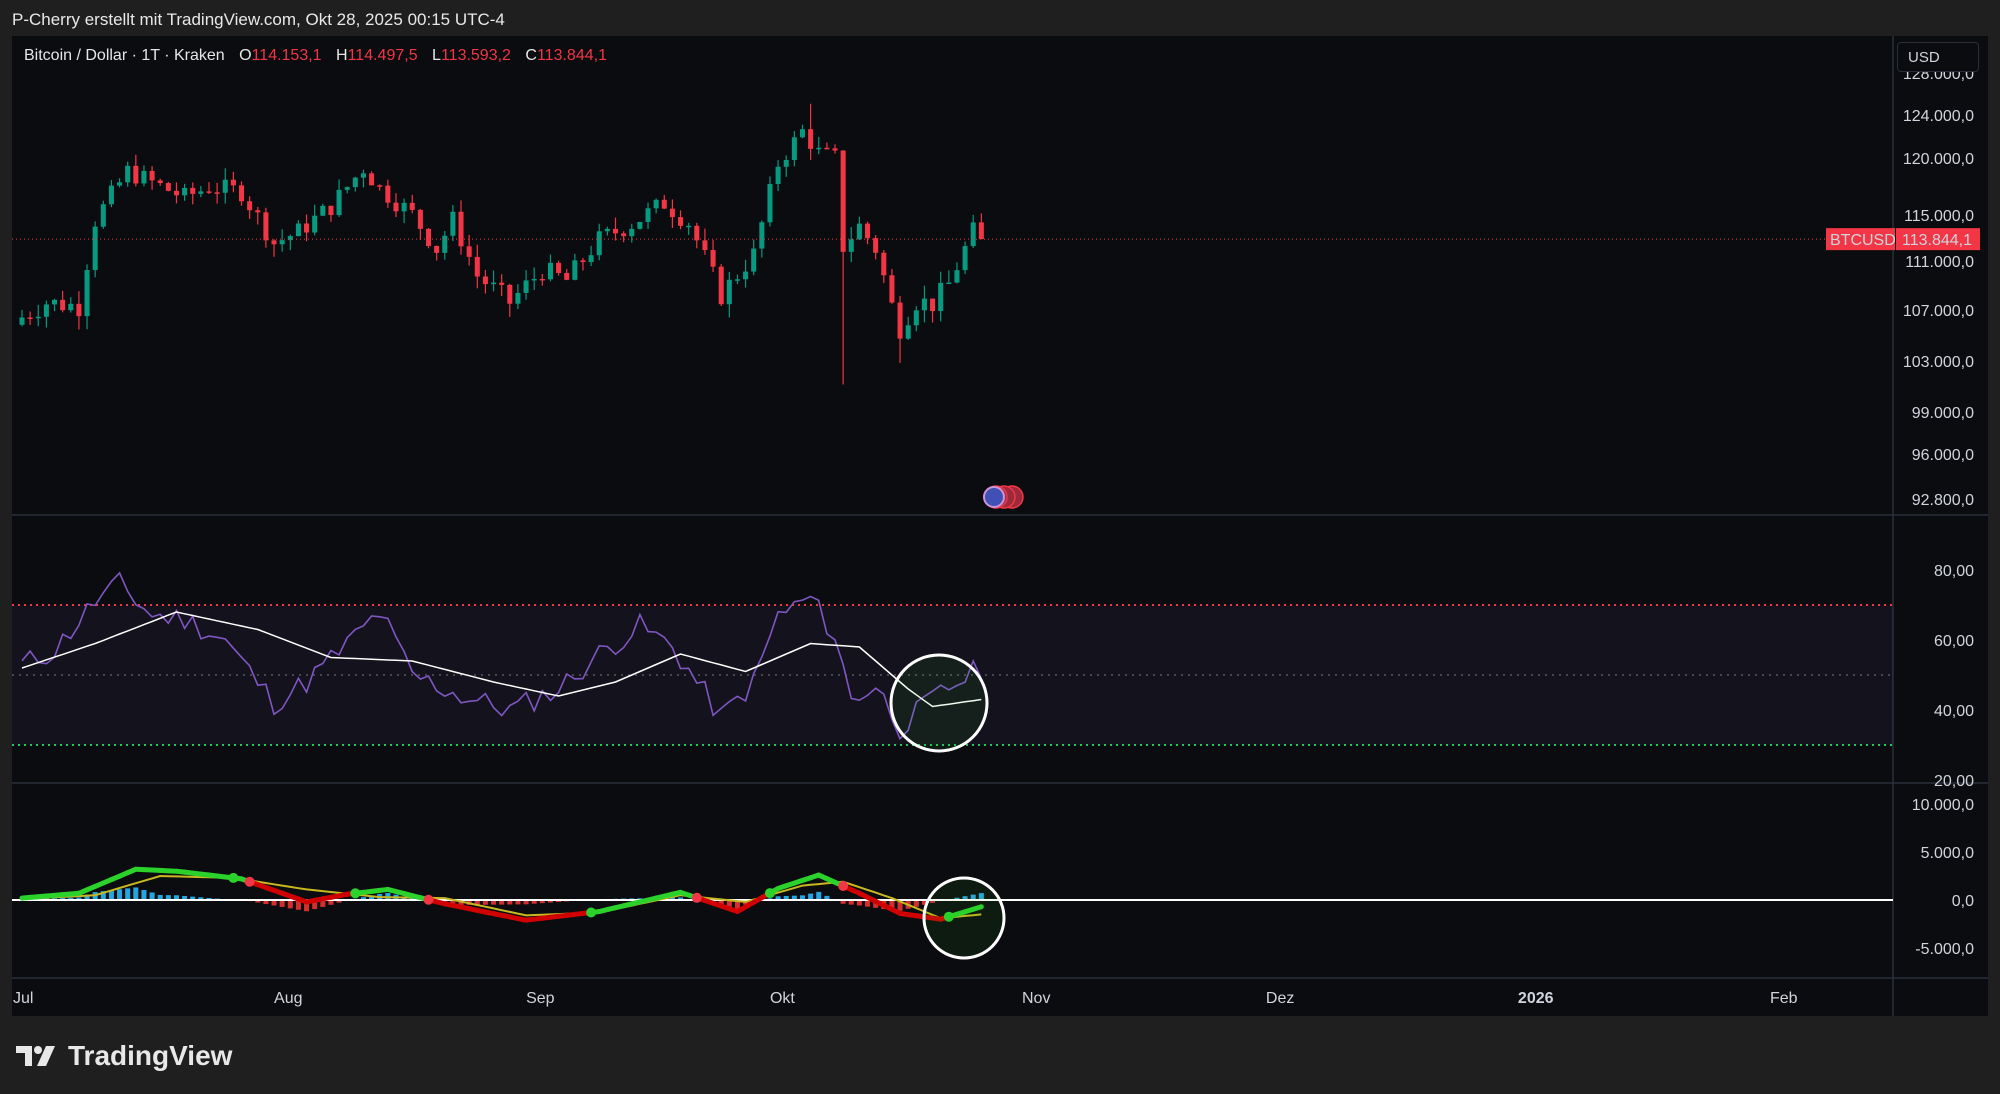  Describe the element at coordinates (124, 55) in the screenshot. I see `symbol-title: Bitcoin / Dollar · 1T · Kraken` at that location.